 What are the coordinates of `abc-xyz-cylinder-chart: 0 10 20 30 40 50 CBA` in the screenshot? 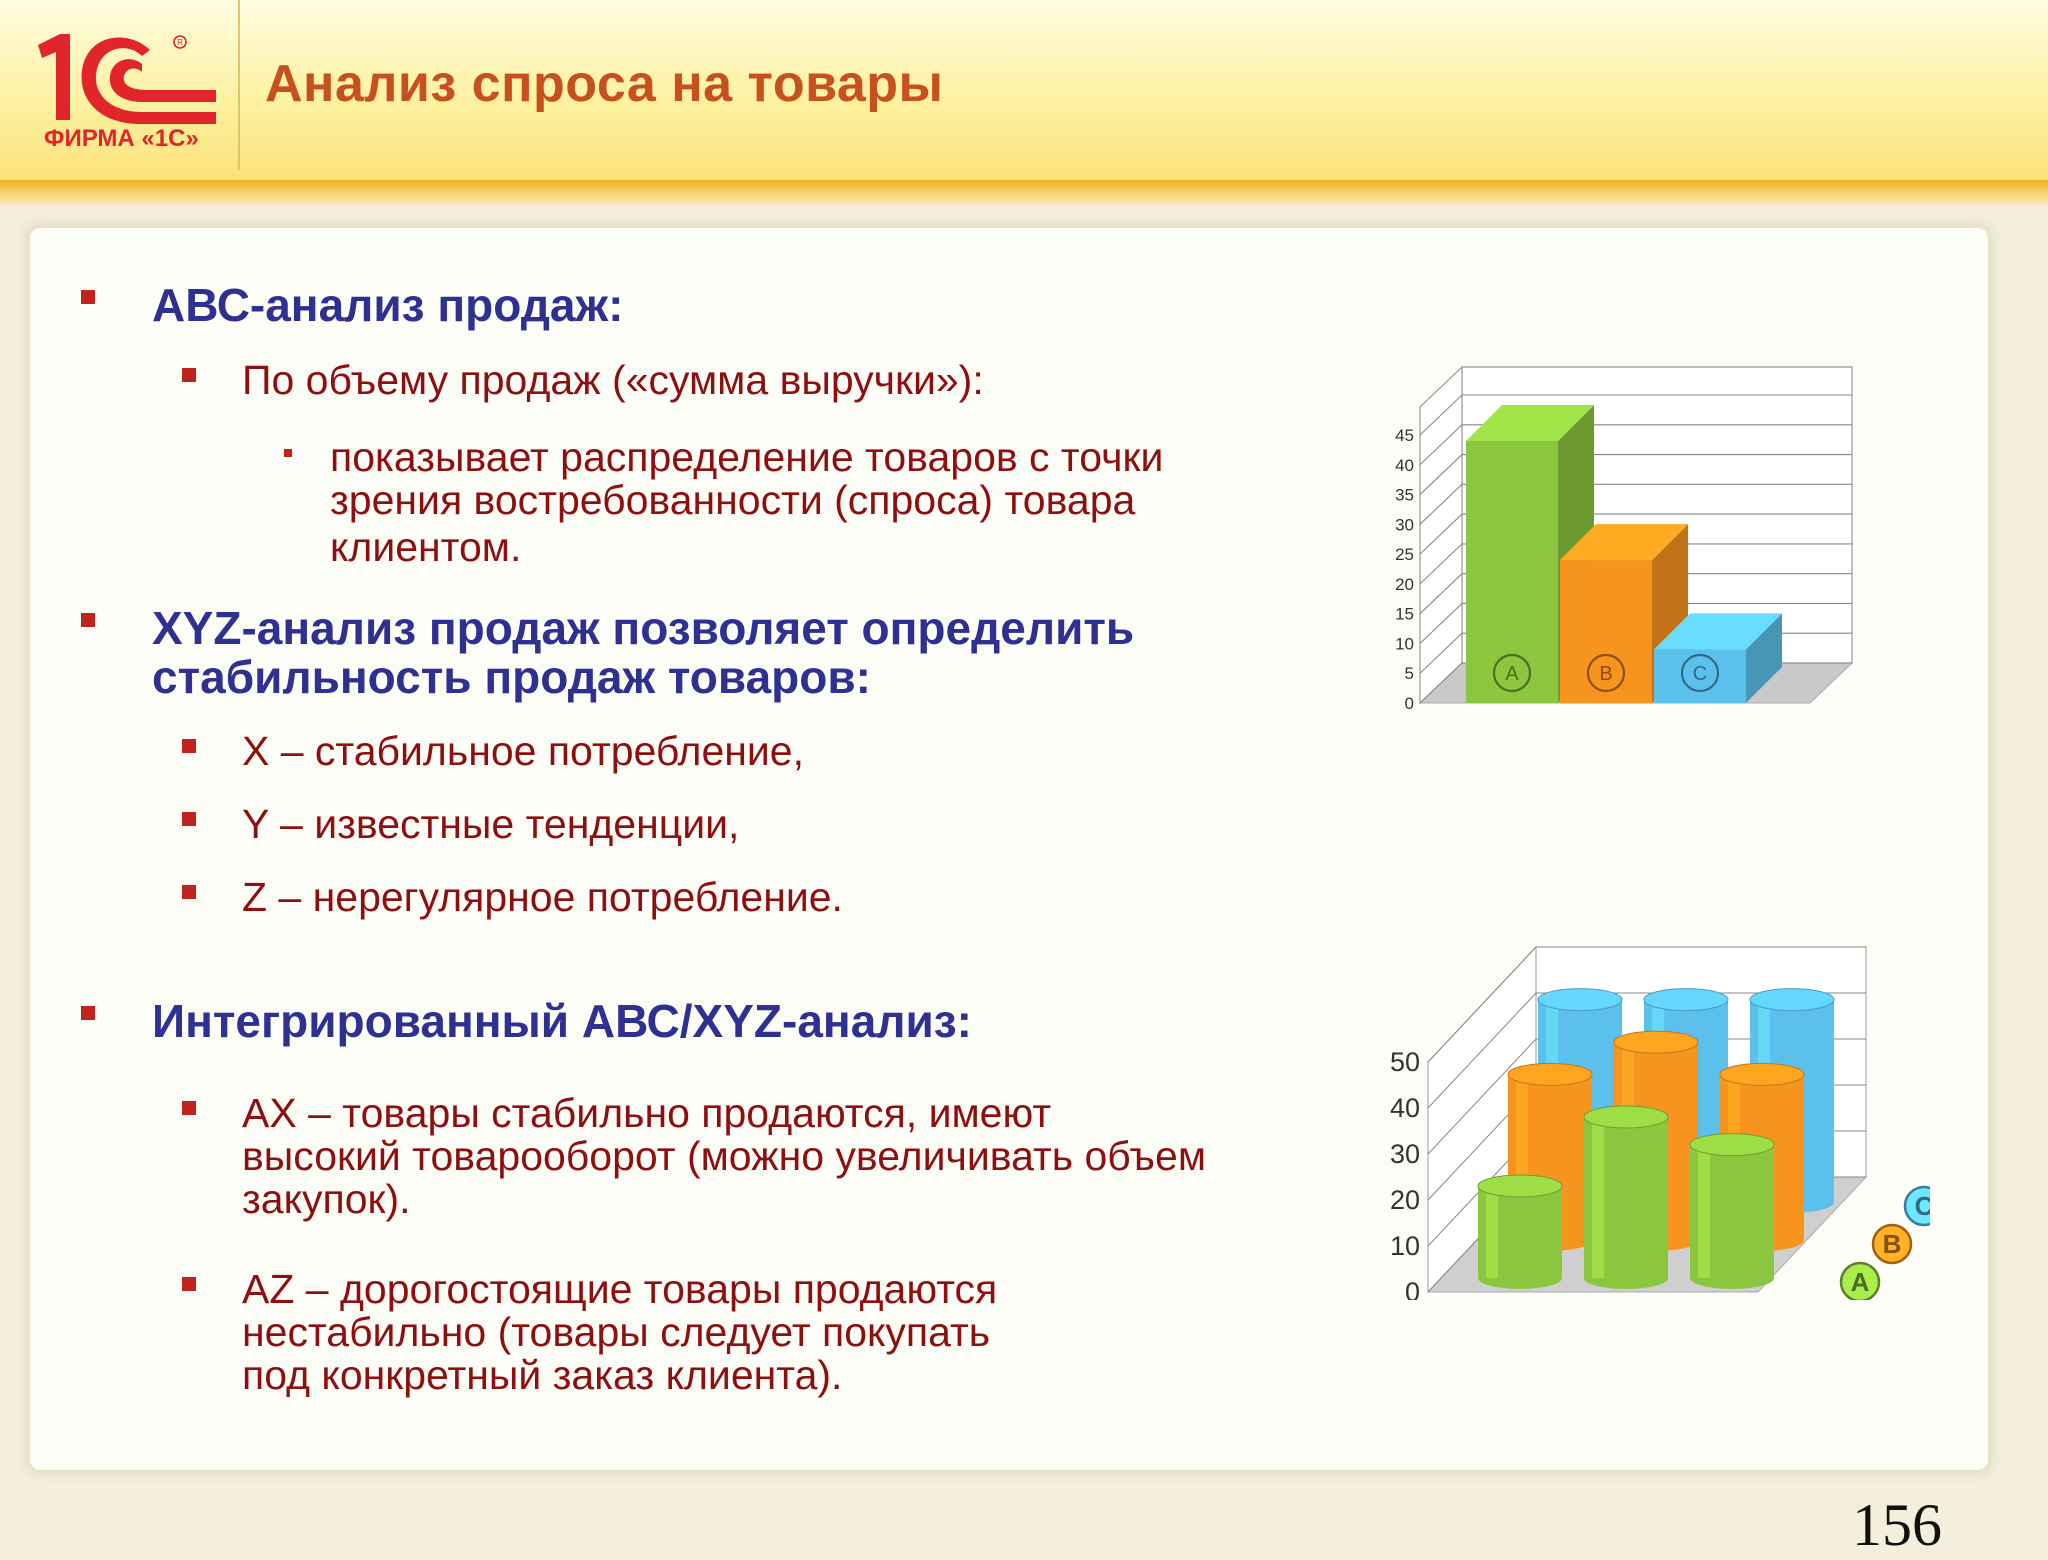 It's located at (1660, 1122).